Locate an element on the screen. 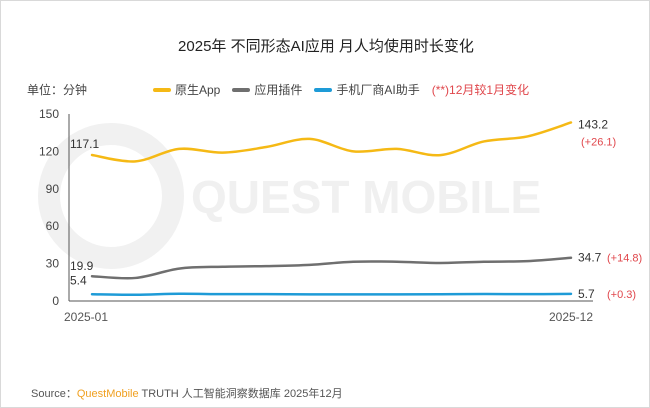 Image resolution: width=650 pixels, height=408 pixels. legend-note: (**)12月较1月变化 is located at coordinates (480, 90).